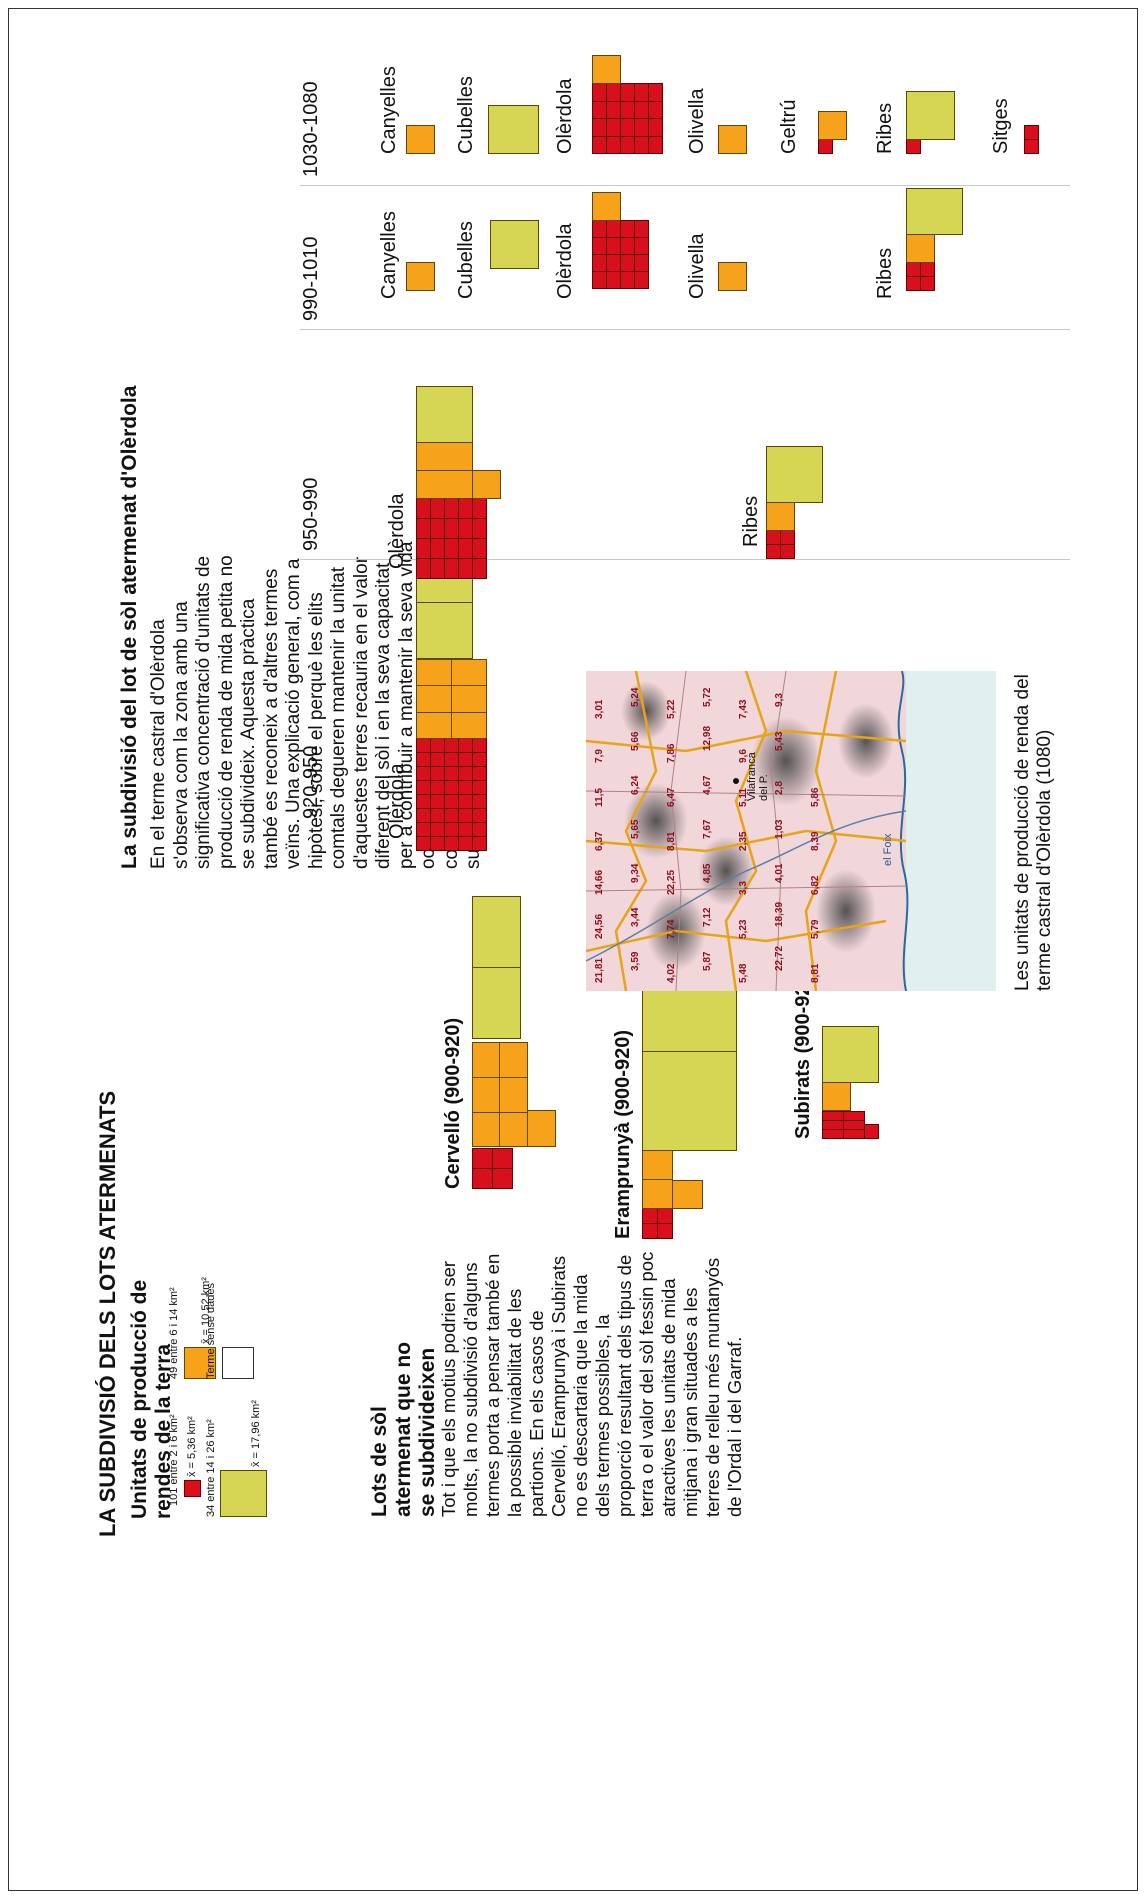 The width and height of the screenshot is (1146, 1899). Describe the element at coordinates (496, 968) in the screenshot. I see `cervello-yellow` at that location.